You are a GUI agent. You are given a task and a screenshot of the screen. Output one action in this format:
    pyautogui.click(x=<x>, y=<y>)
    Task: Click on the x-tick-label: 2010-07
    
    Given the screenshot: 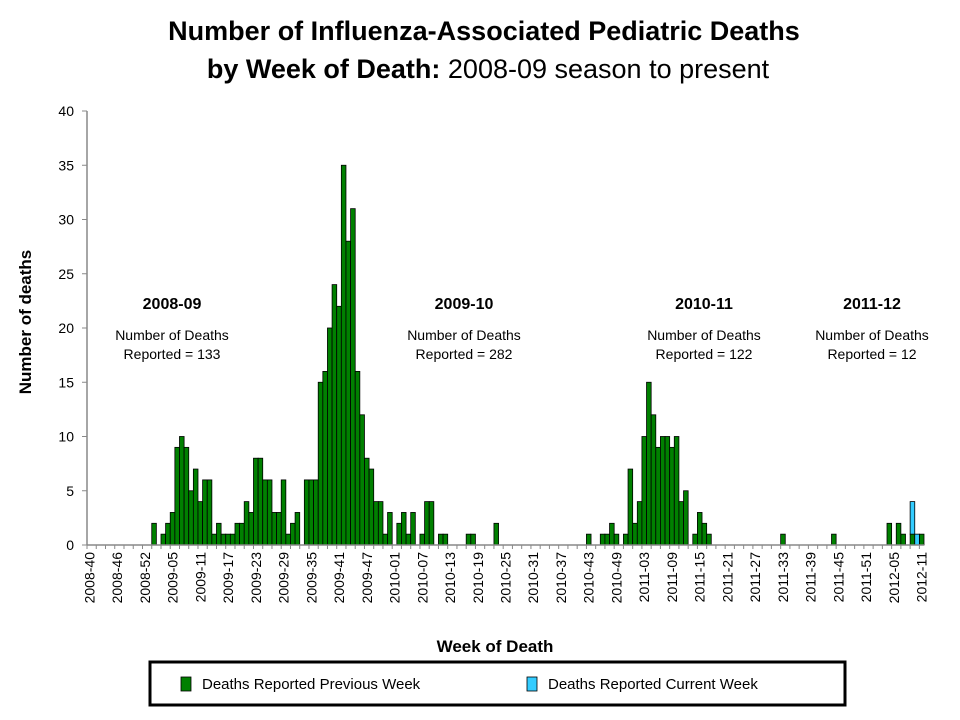 What is the action you would take?
    pyautogui.click(x=422, y=578)
    